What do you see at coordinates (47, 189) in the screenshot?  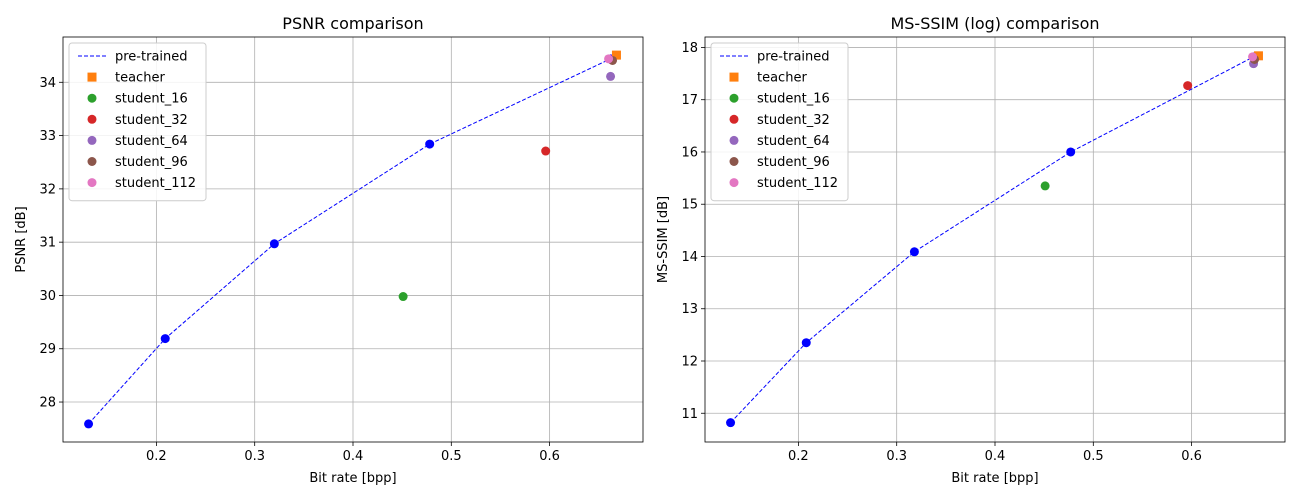 I see `y-tick-label: 32` at bounding box center [47, 189].